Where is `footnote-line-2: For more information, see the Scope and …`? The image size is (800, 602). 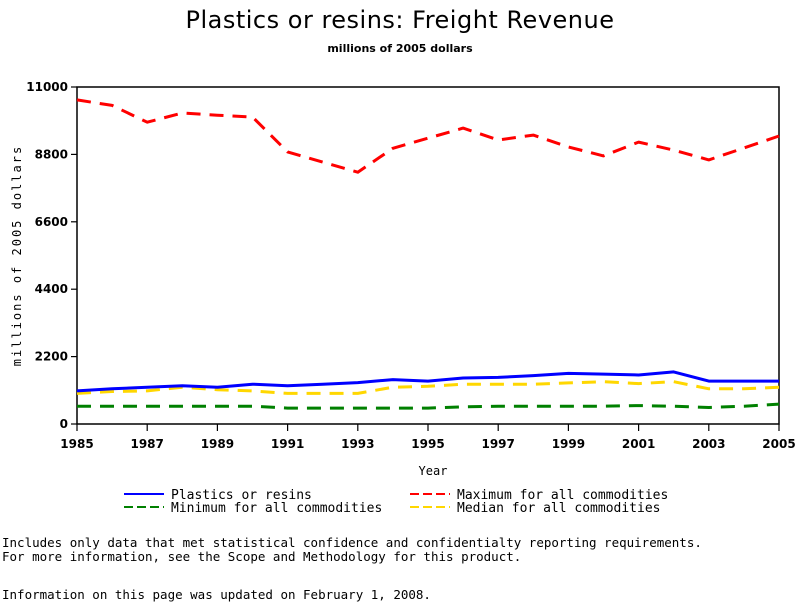
footnote-line-2: For more information, see the Scope and … is located at coordinates (261, 557).